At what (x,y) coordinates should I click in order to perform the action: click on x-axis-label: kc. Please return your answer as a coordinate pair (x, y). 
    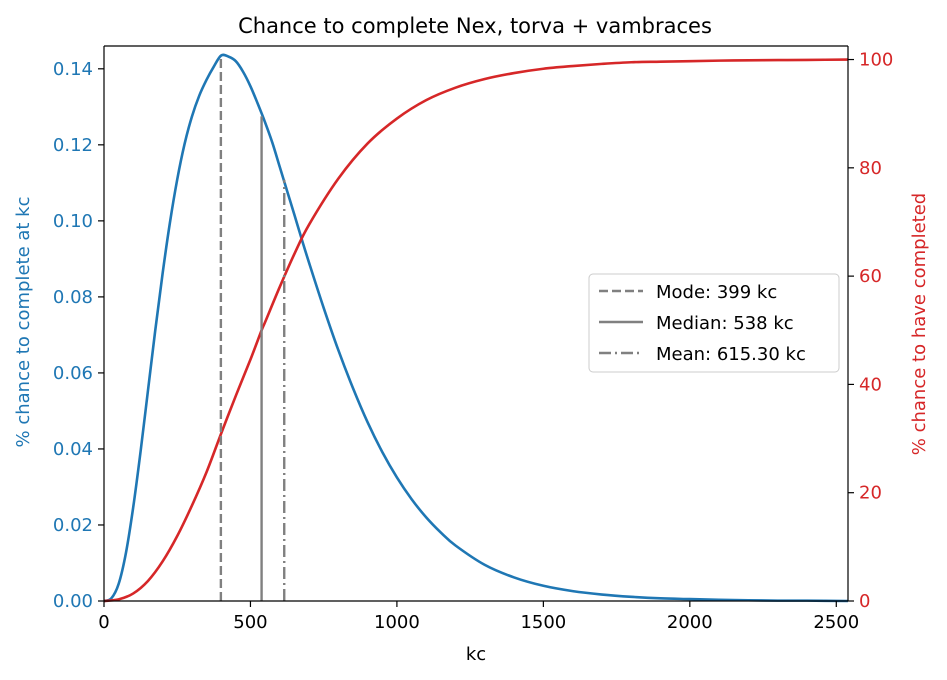
    Looking at the image, I should click on (476, 654).